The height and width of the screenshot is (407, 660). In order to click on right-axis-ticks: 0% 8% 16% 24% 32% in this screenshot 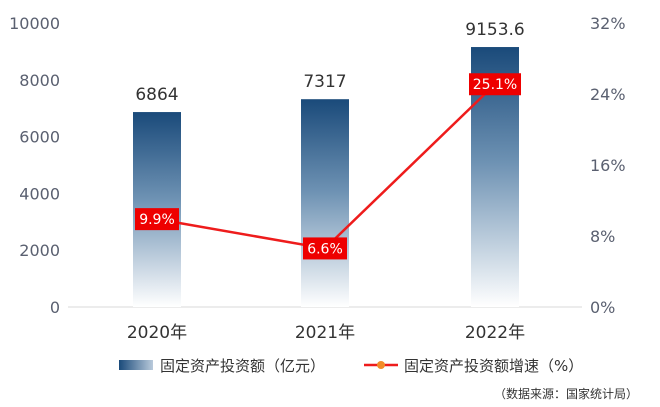, I will do `click(608, 165)`.